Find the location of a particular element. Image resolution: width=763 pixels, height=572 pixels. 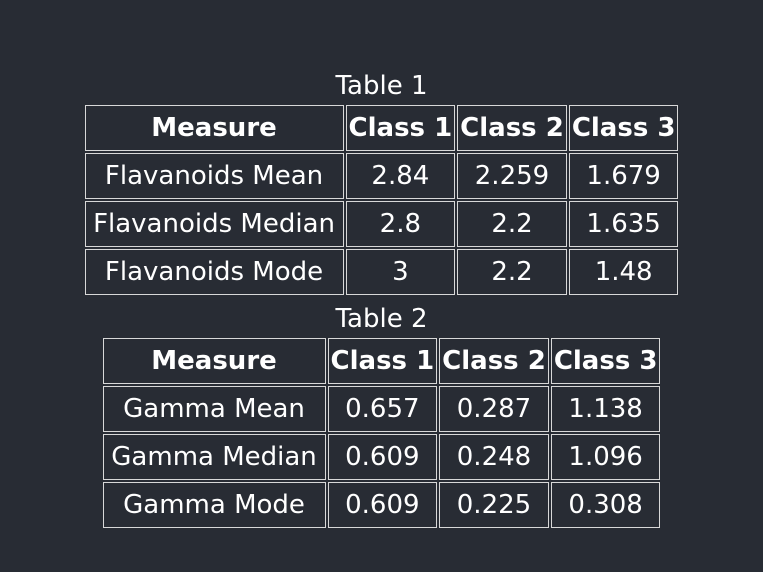

table-cell: 2.8 is located at coordinates (400, 224).